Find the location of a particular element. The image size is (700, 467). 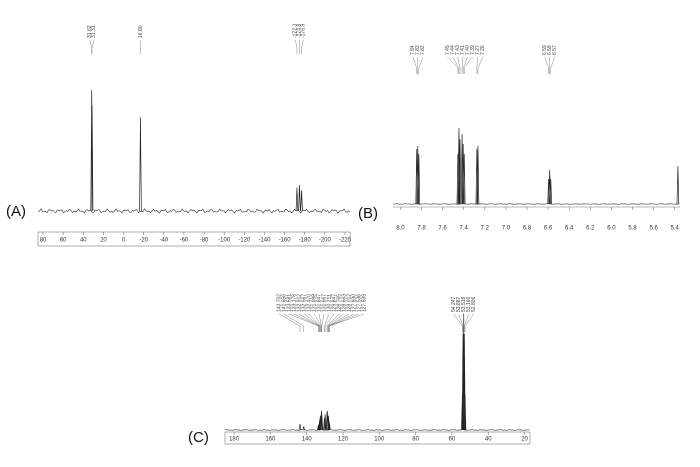

x-tick-label: -80 is located at coordinates (204, 241).